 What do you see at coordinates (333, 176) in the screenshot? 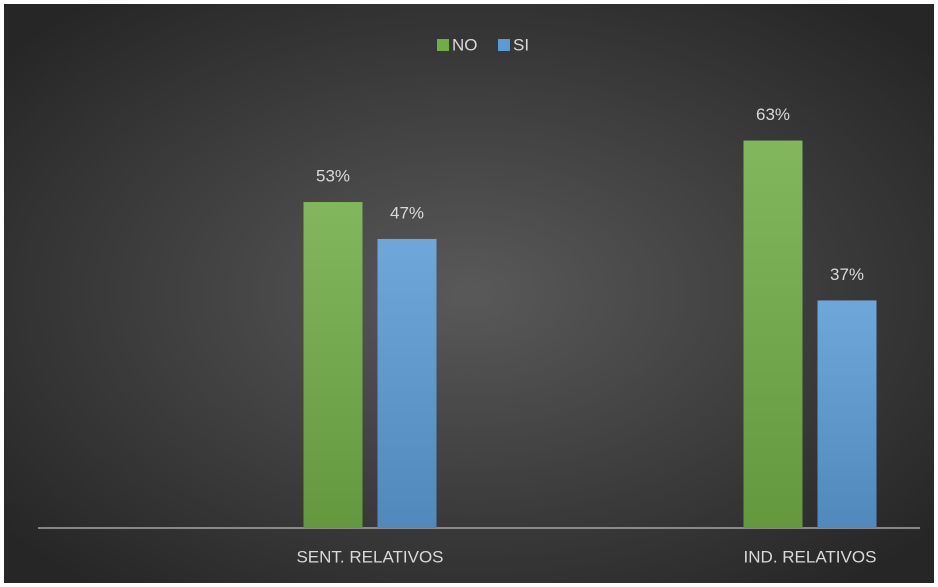
I see `data-label: 53%` at bounding box center [333, 176].